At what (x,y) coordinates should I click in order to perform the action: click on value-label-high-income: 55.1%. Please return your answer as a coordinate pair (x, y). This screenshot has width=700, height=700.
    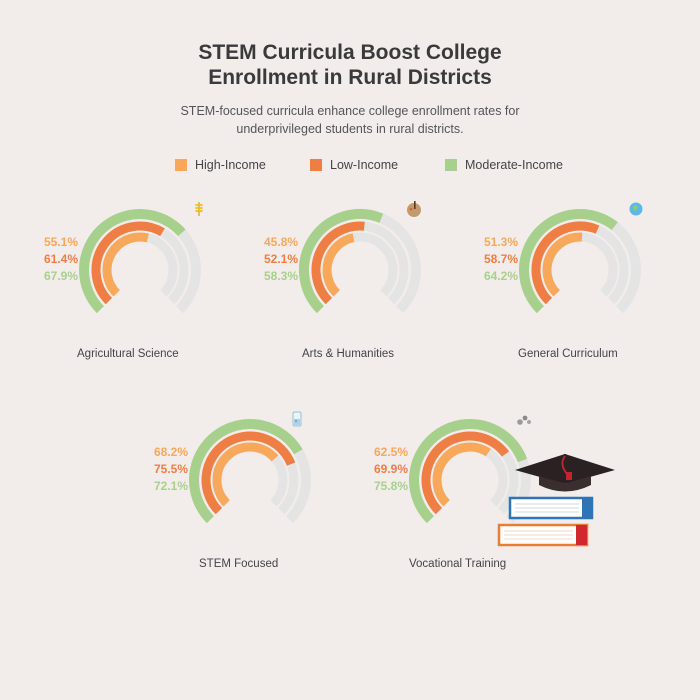
    Looking at the image, I should click on (60, 242).